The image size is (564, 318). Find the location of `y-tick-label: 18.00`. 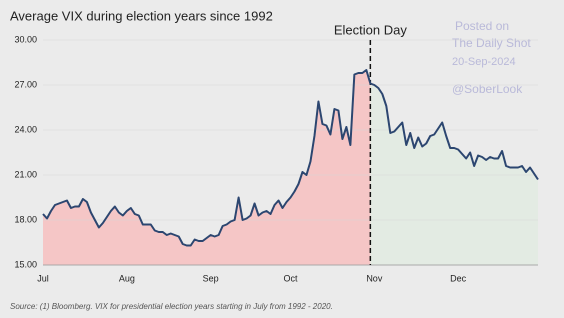

y-tick-label: 18.00 is located at coordinates (25, 219).